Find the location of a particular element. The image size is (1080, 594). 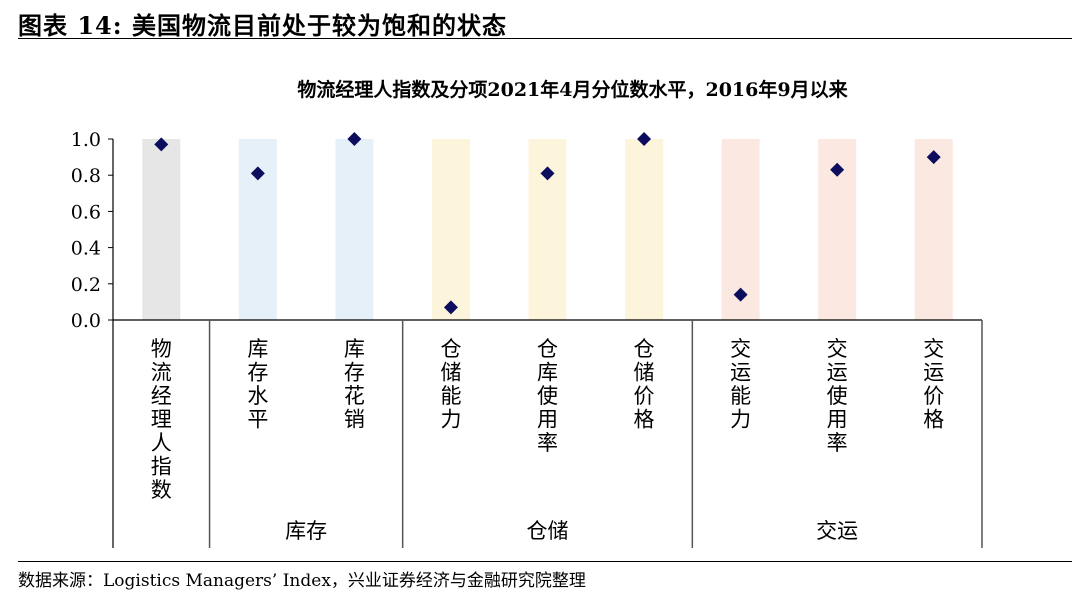

category-label-7: 交运使用率 is located at coordinates (837, 396).